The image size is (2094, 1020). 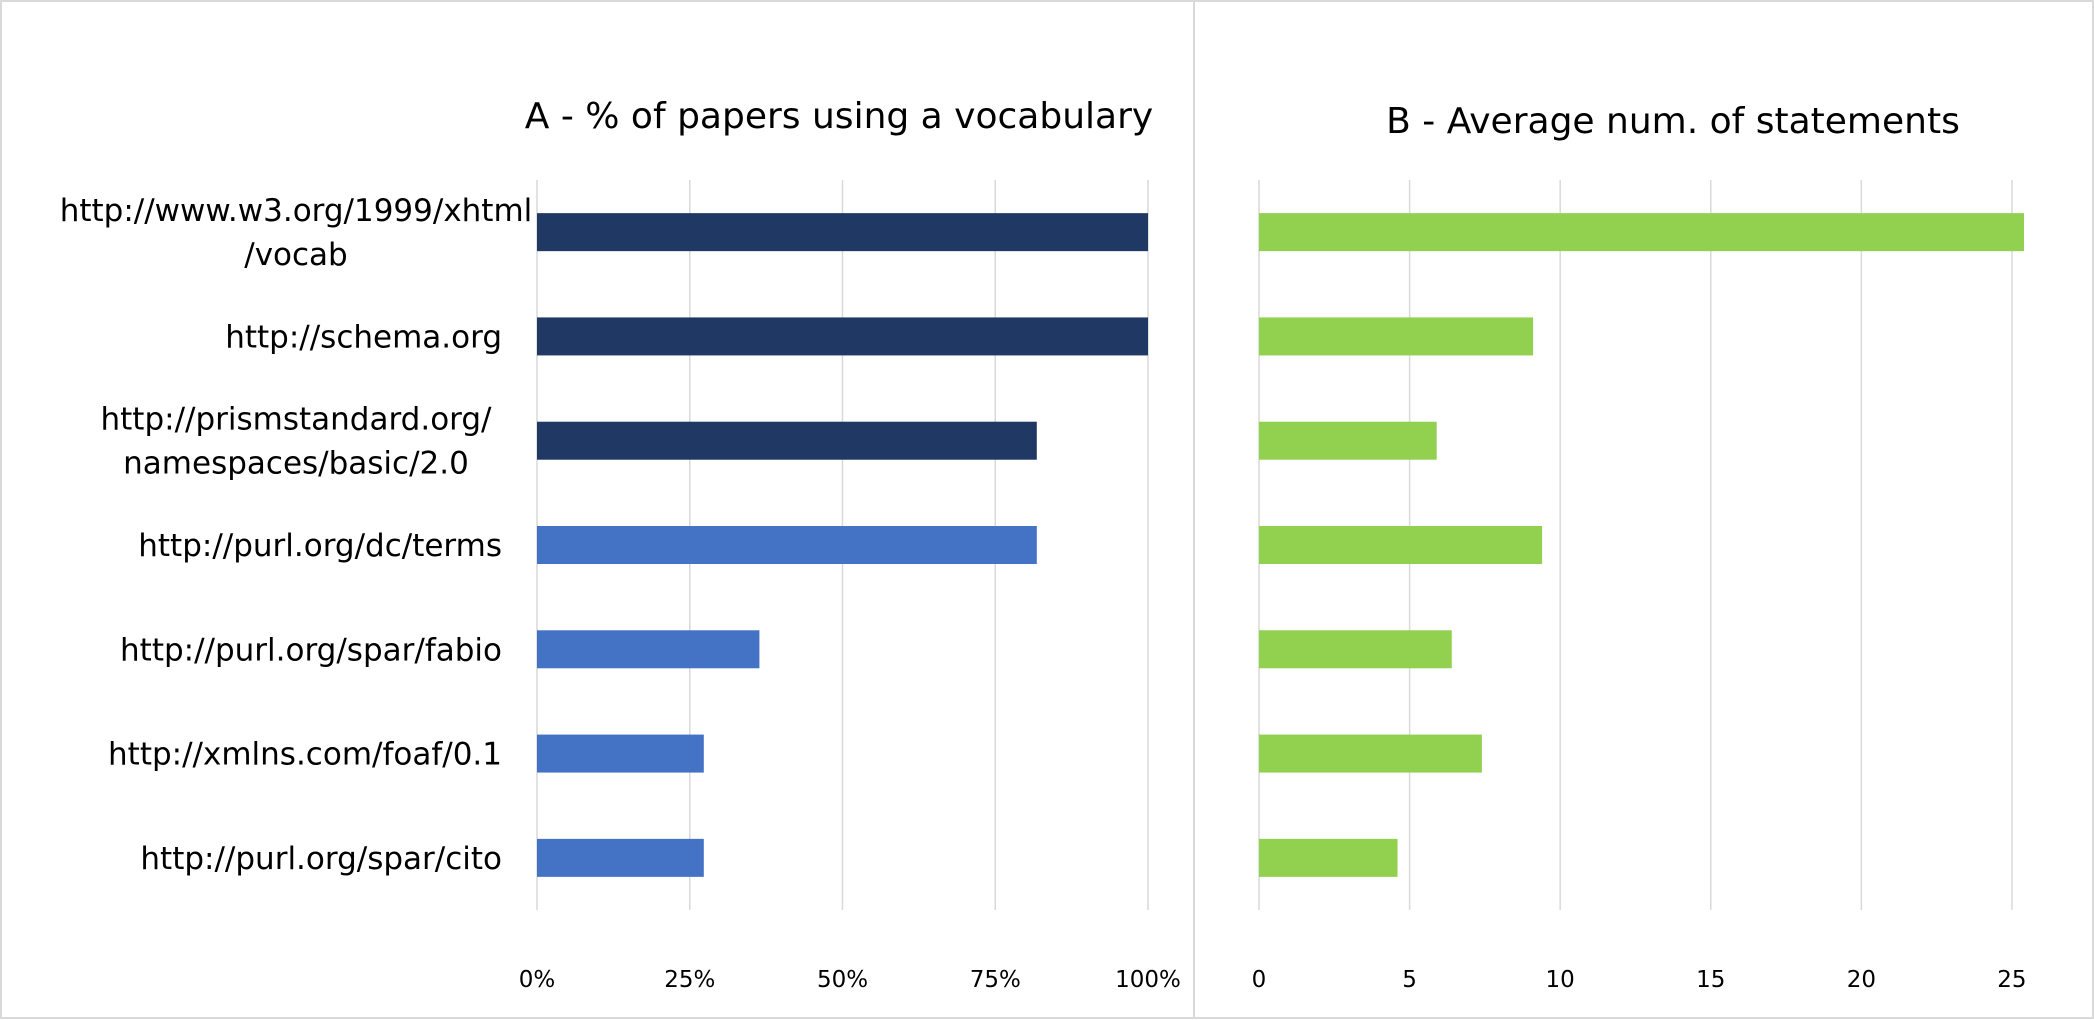 What do you see at coordinates (320, 546) in the screenshot?
I see `chart-a-category-label: http://purl.org/dc/terms` at bounding box center [320, 546].